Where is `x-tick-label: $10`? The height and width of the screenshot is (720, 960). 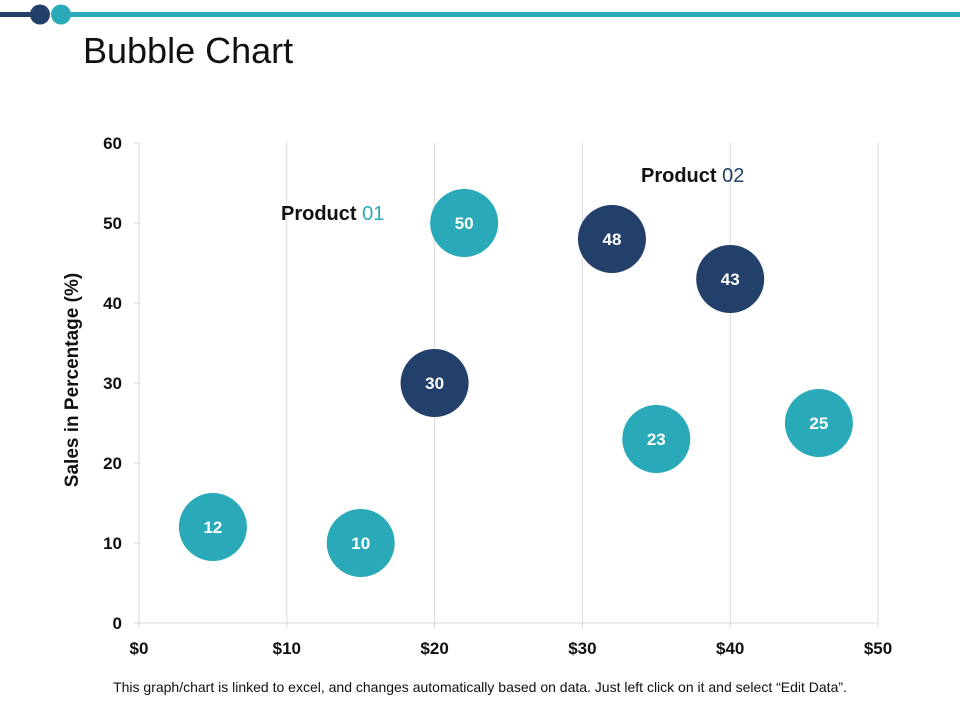 x-tick-label: $10 is located at coordinates (287, 648).